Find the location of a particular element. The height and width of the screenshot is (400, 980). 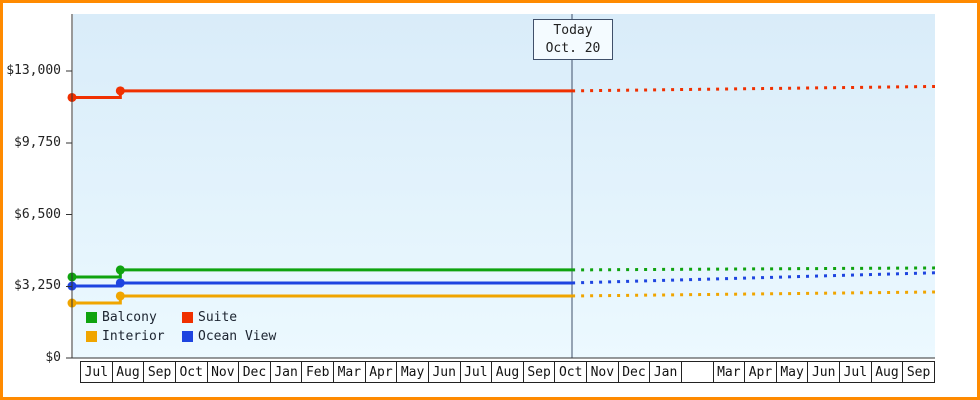

balcony-marker is located at coordinates (120, 270).